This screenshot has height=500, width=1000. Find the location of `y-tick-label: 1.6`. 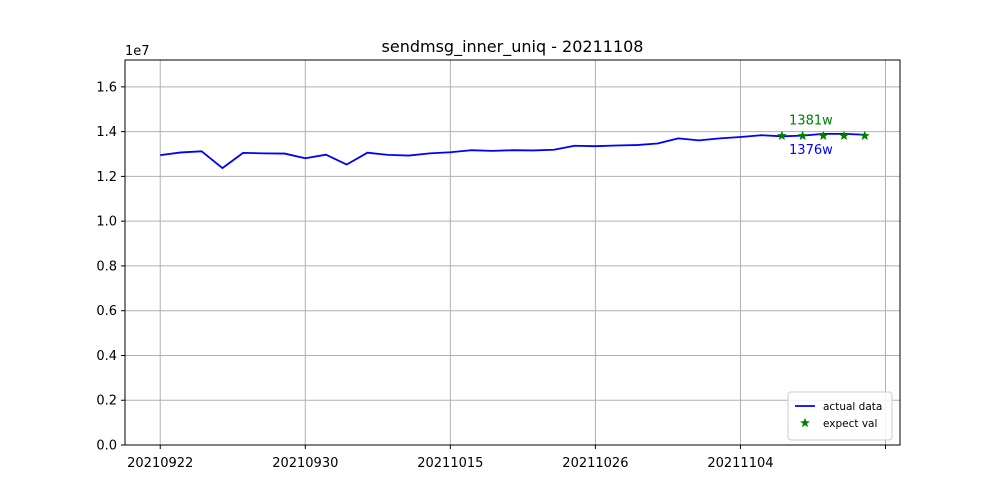

y-tick-label: 1.6 is located at coordinates (106, 87).